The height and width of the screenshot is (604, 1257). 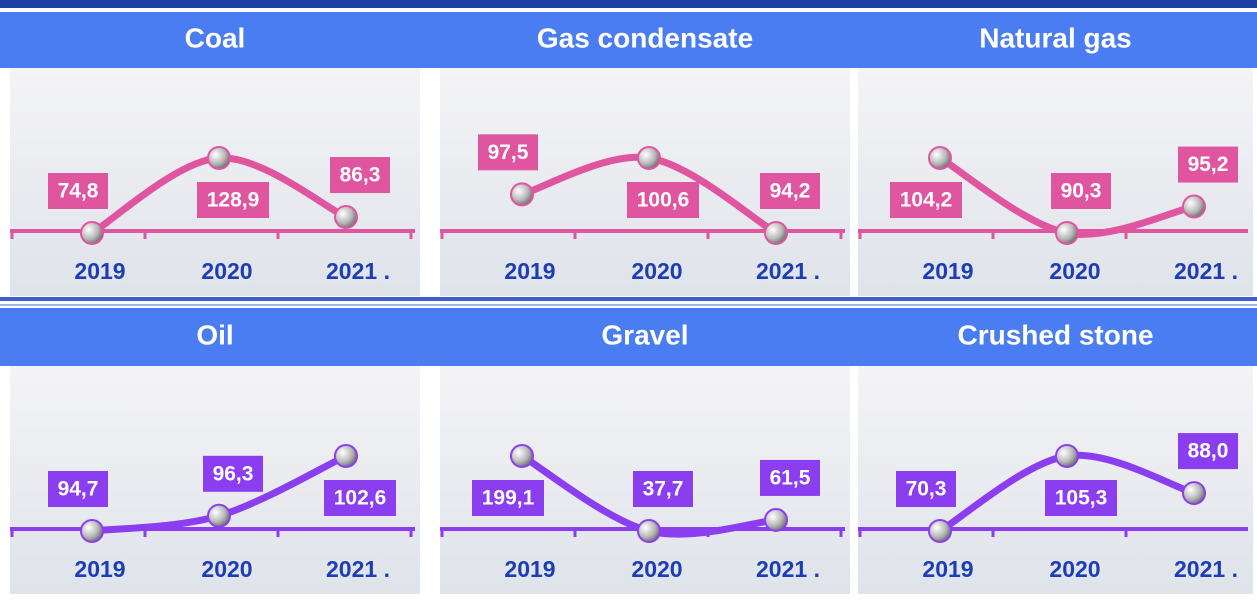 I want to click on value-label: 70,3, so click(x=926, y=489).